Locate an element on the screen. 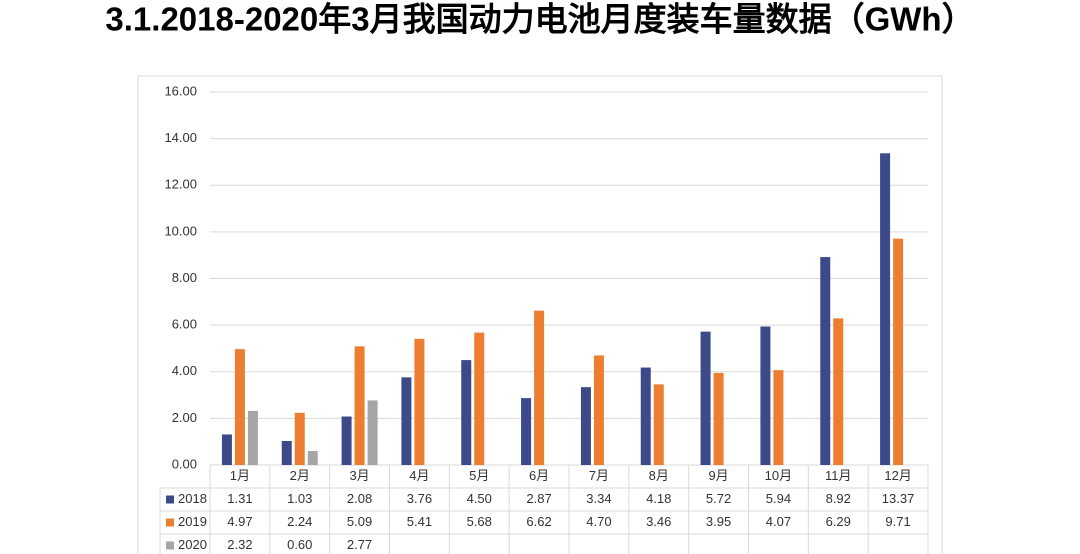 Image resolution: width=1080 pixels, height=554 pixels. data-label: 8.92 is located at coordinates (838, 498).